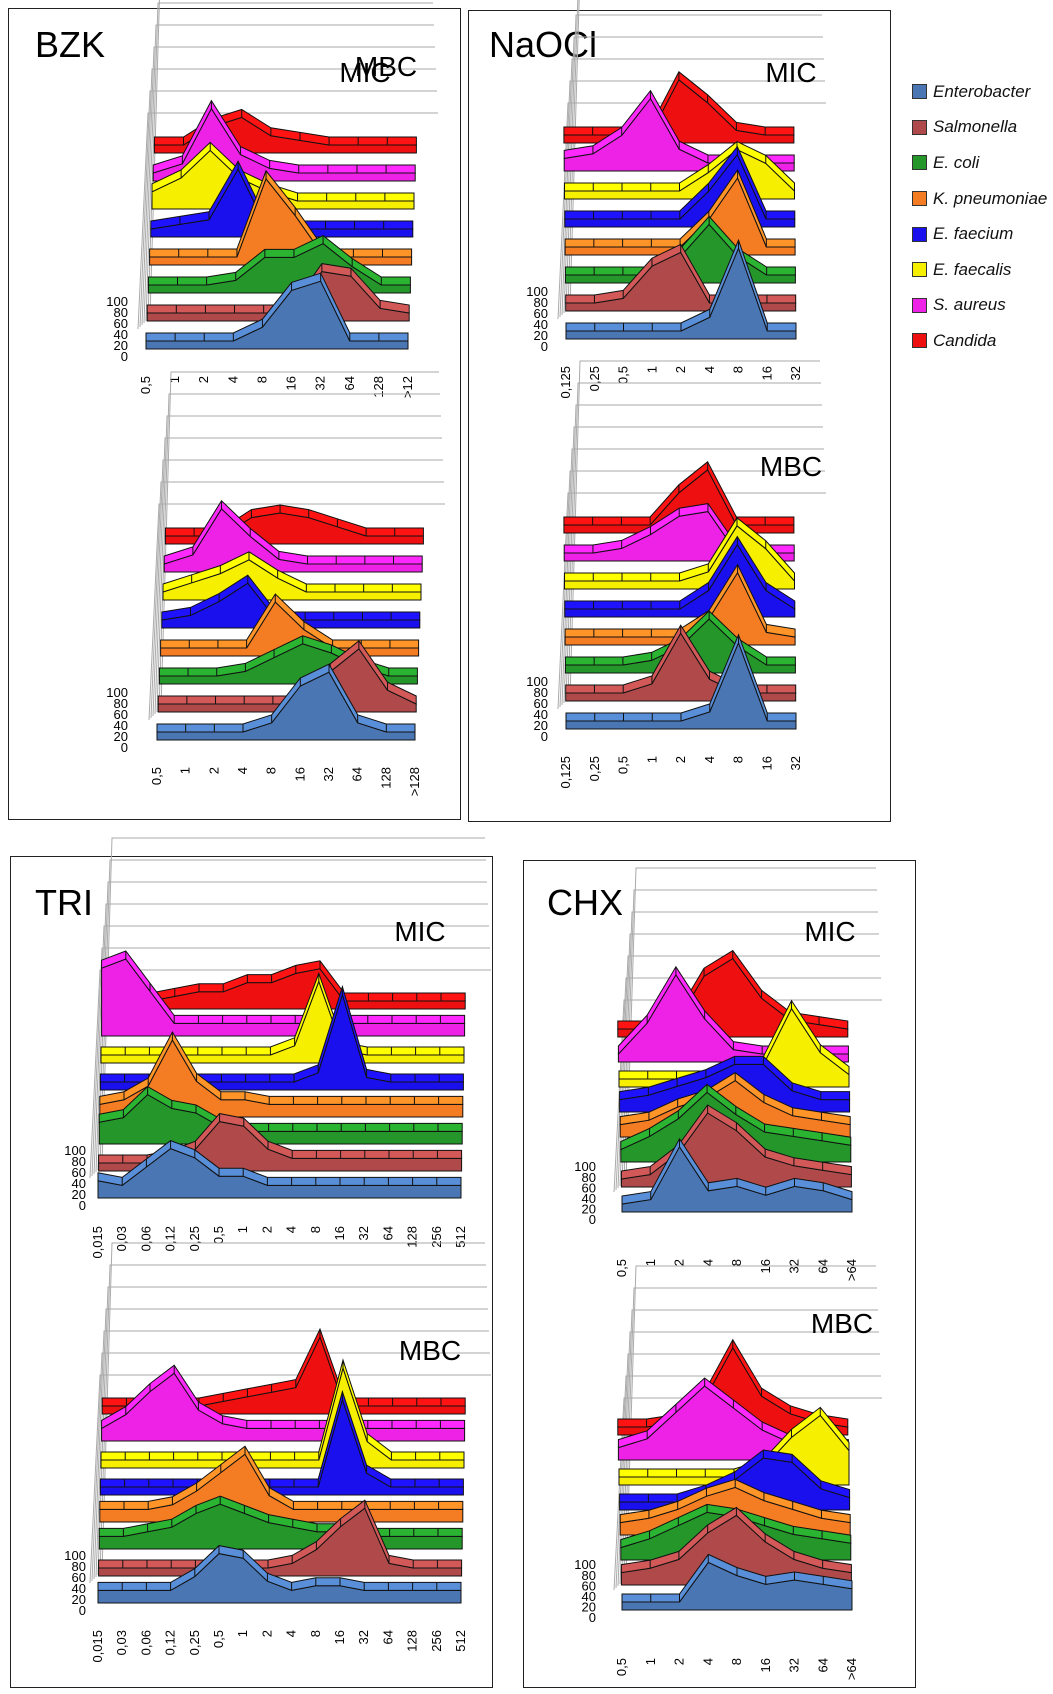 The image size is (1053, 1694). What do you see at coordinates (565, 382) in the screenshot?
I see `x-tick-label: 0,125` at bounding box center [565, 382].